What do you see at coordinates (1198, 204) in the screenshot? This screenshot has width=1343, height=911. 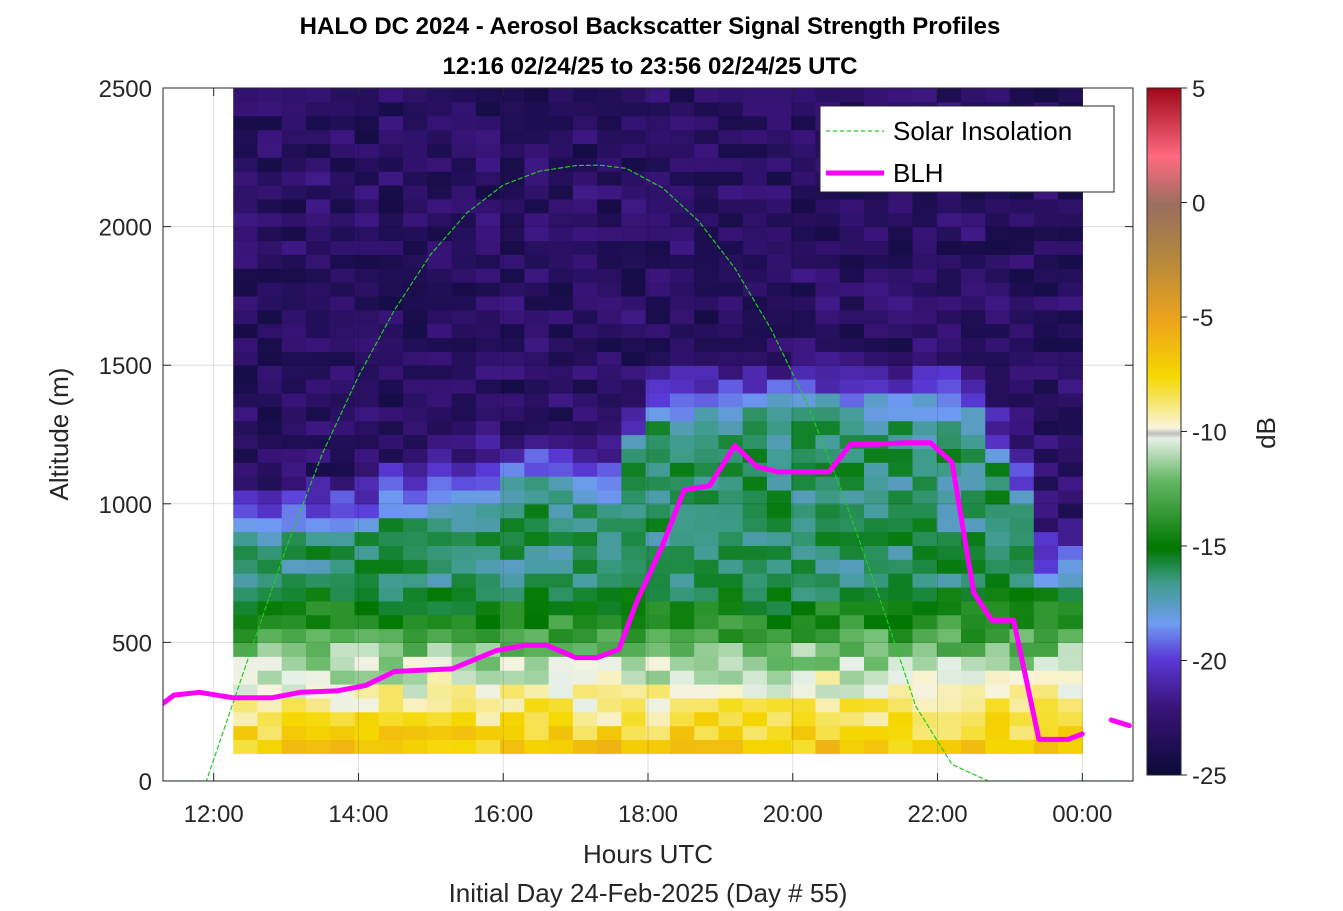 I see `colorbar-tick-label: 0` at bounding box center [1198, 204].